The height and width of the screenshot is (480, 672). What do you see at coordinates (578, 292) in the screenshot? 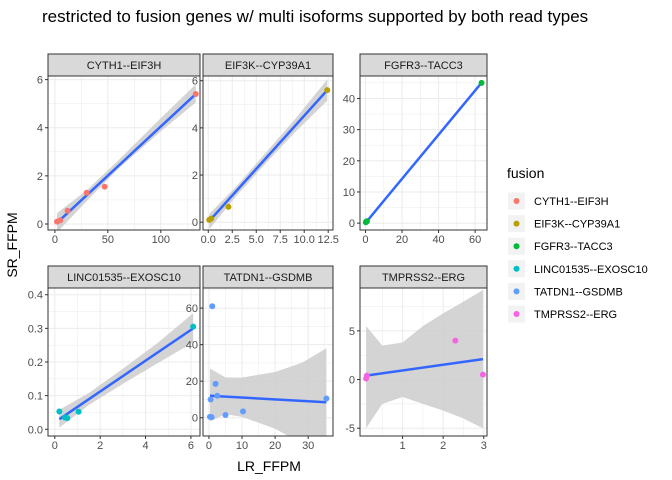
I see `legend-label-tatdn1-gsdmb: TATDN1--GSDMB` at bounding box center [578, 292].